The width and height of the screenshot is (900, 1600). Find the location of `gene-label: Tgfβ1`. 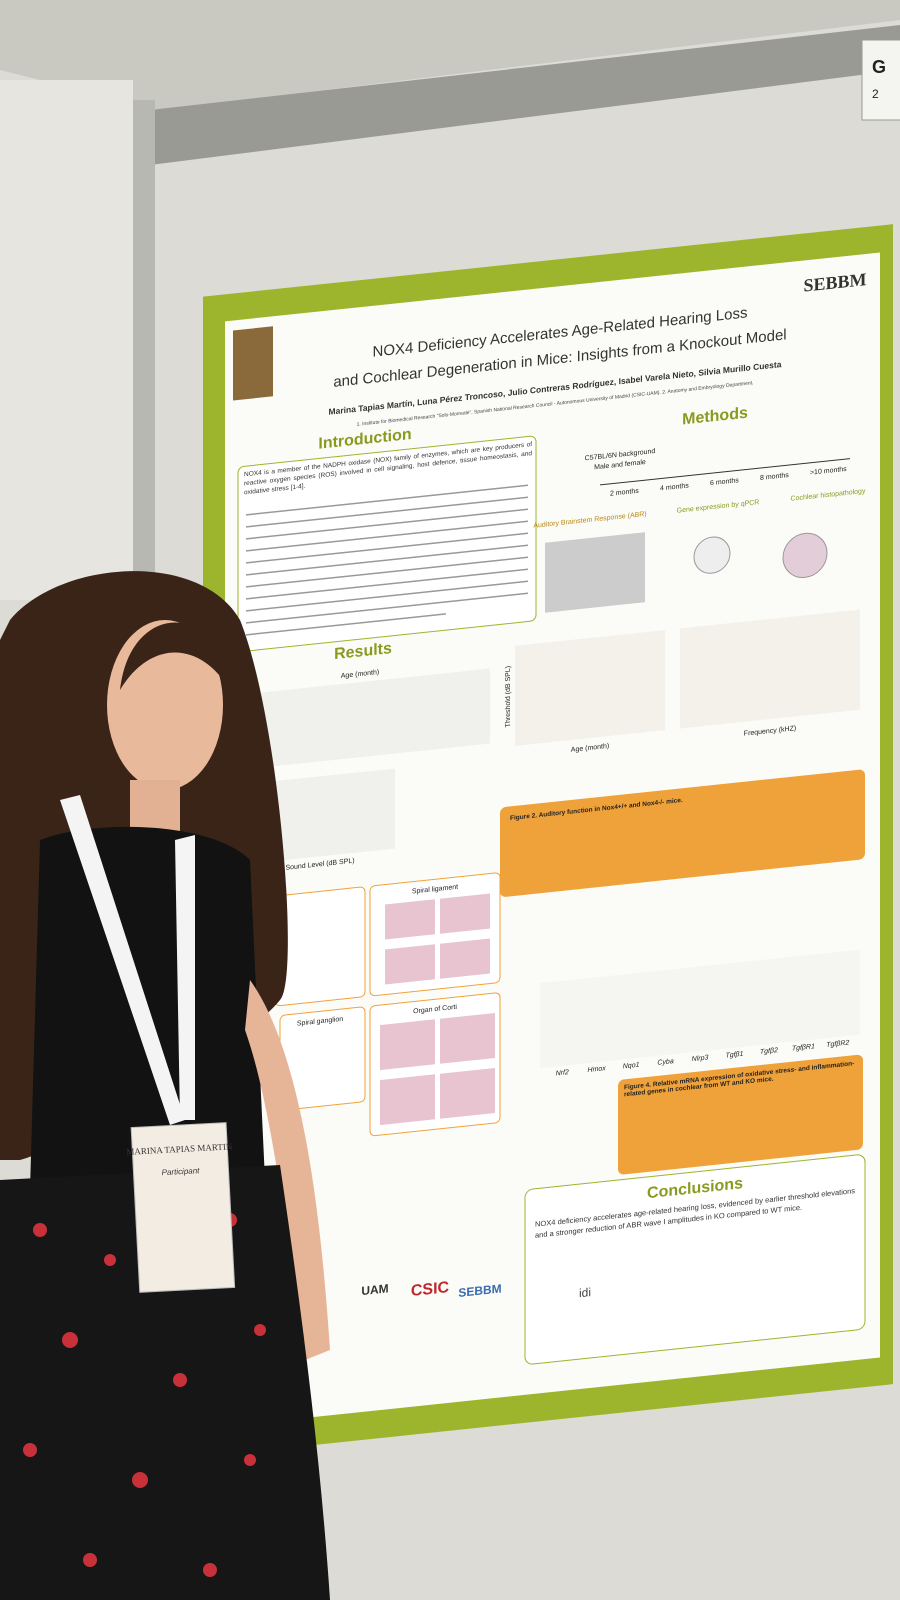

gene-label: Tgfβ1 is located at coordinates (734, 1055).